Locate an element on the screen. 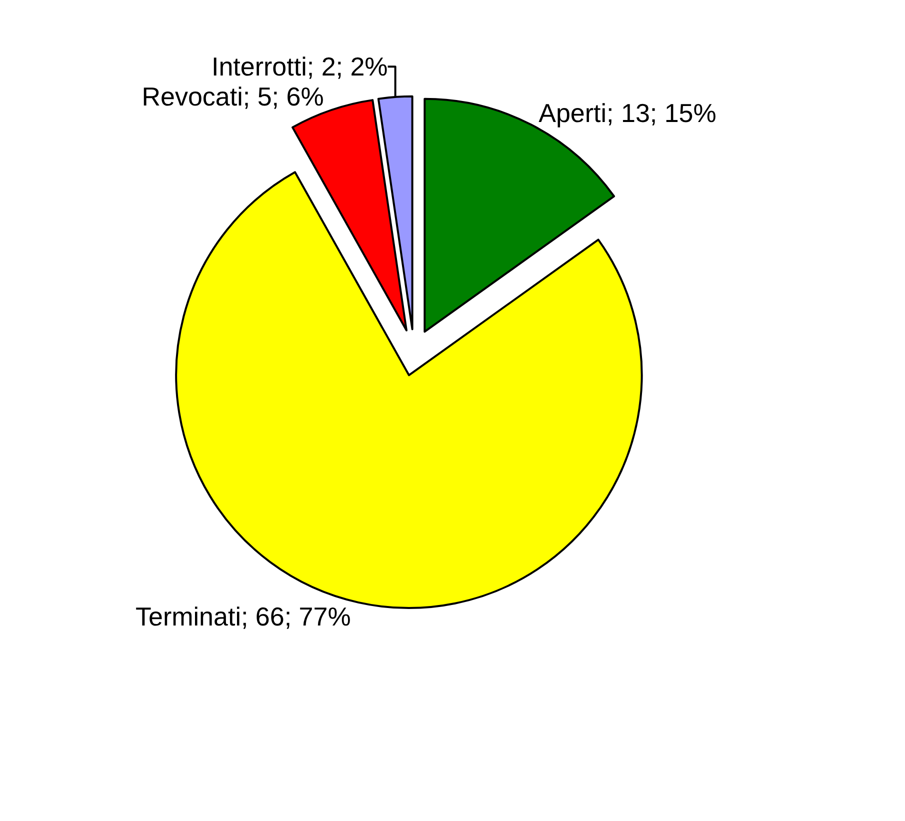 Image resolution: width=905 pixels, height=821 pixels. slice-label: Interrotti; 2; 2% is located at coordinates (300, 67).